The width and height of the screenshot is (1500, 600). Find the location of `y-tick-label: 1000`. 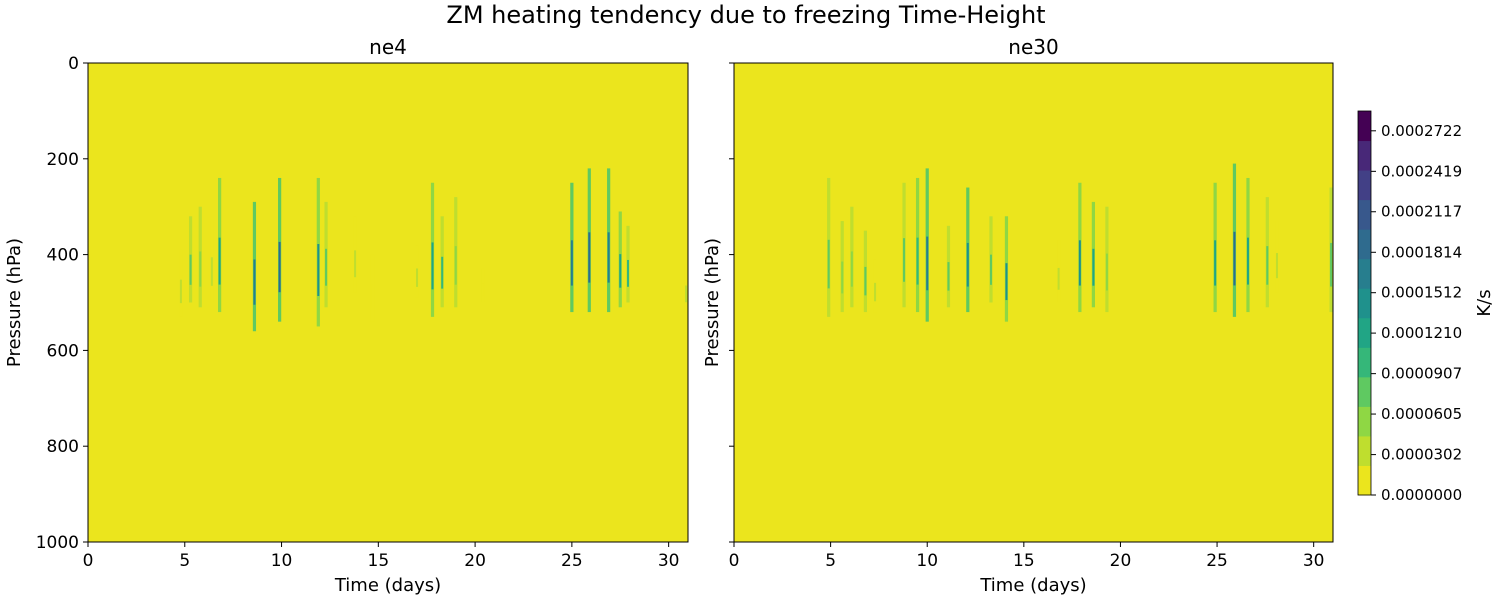

y-tick-label: 1000 is located at coordinates (57, 543).